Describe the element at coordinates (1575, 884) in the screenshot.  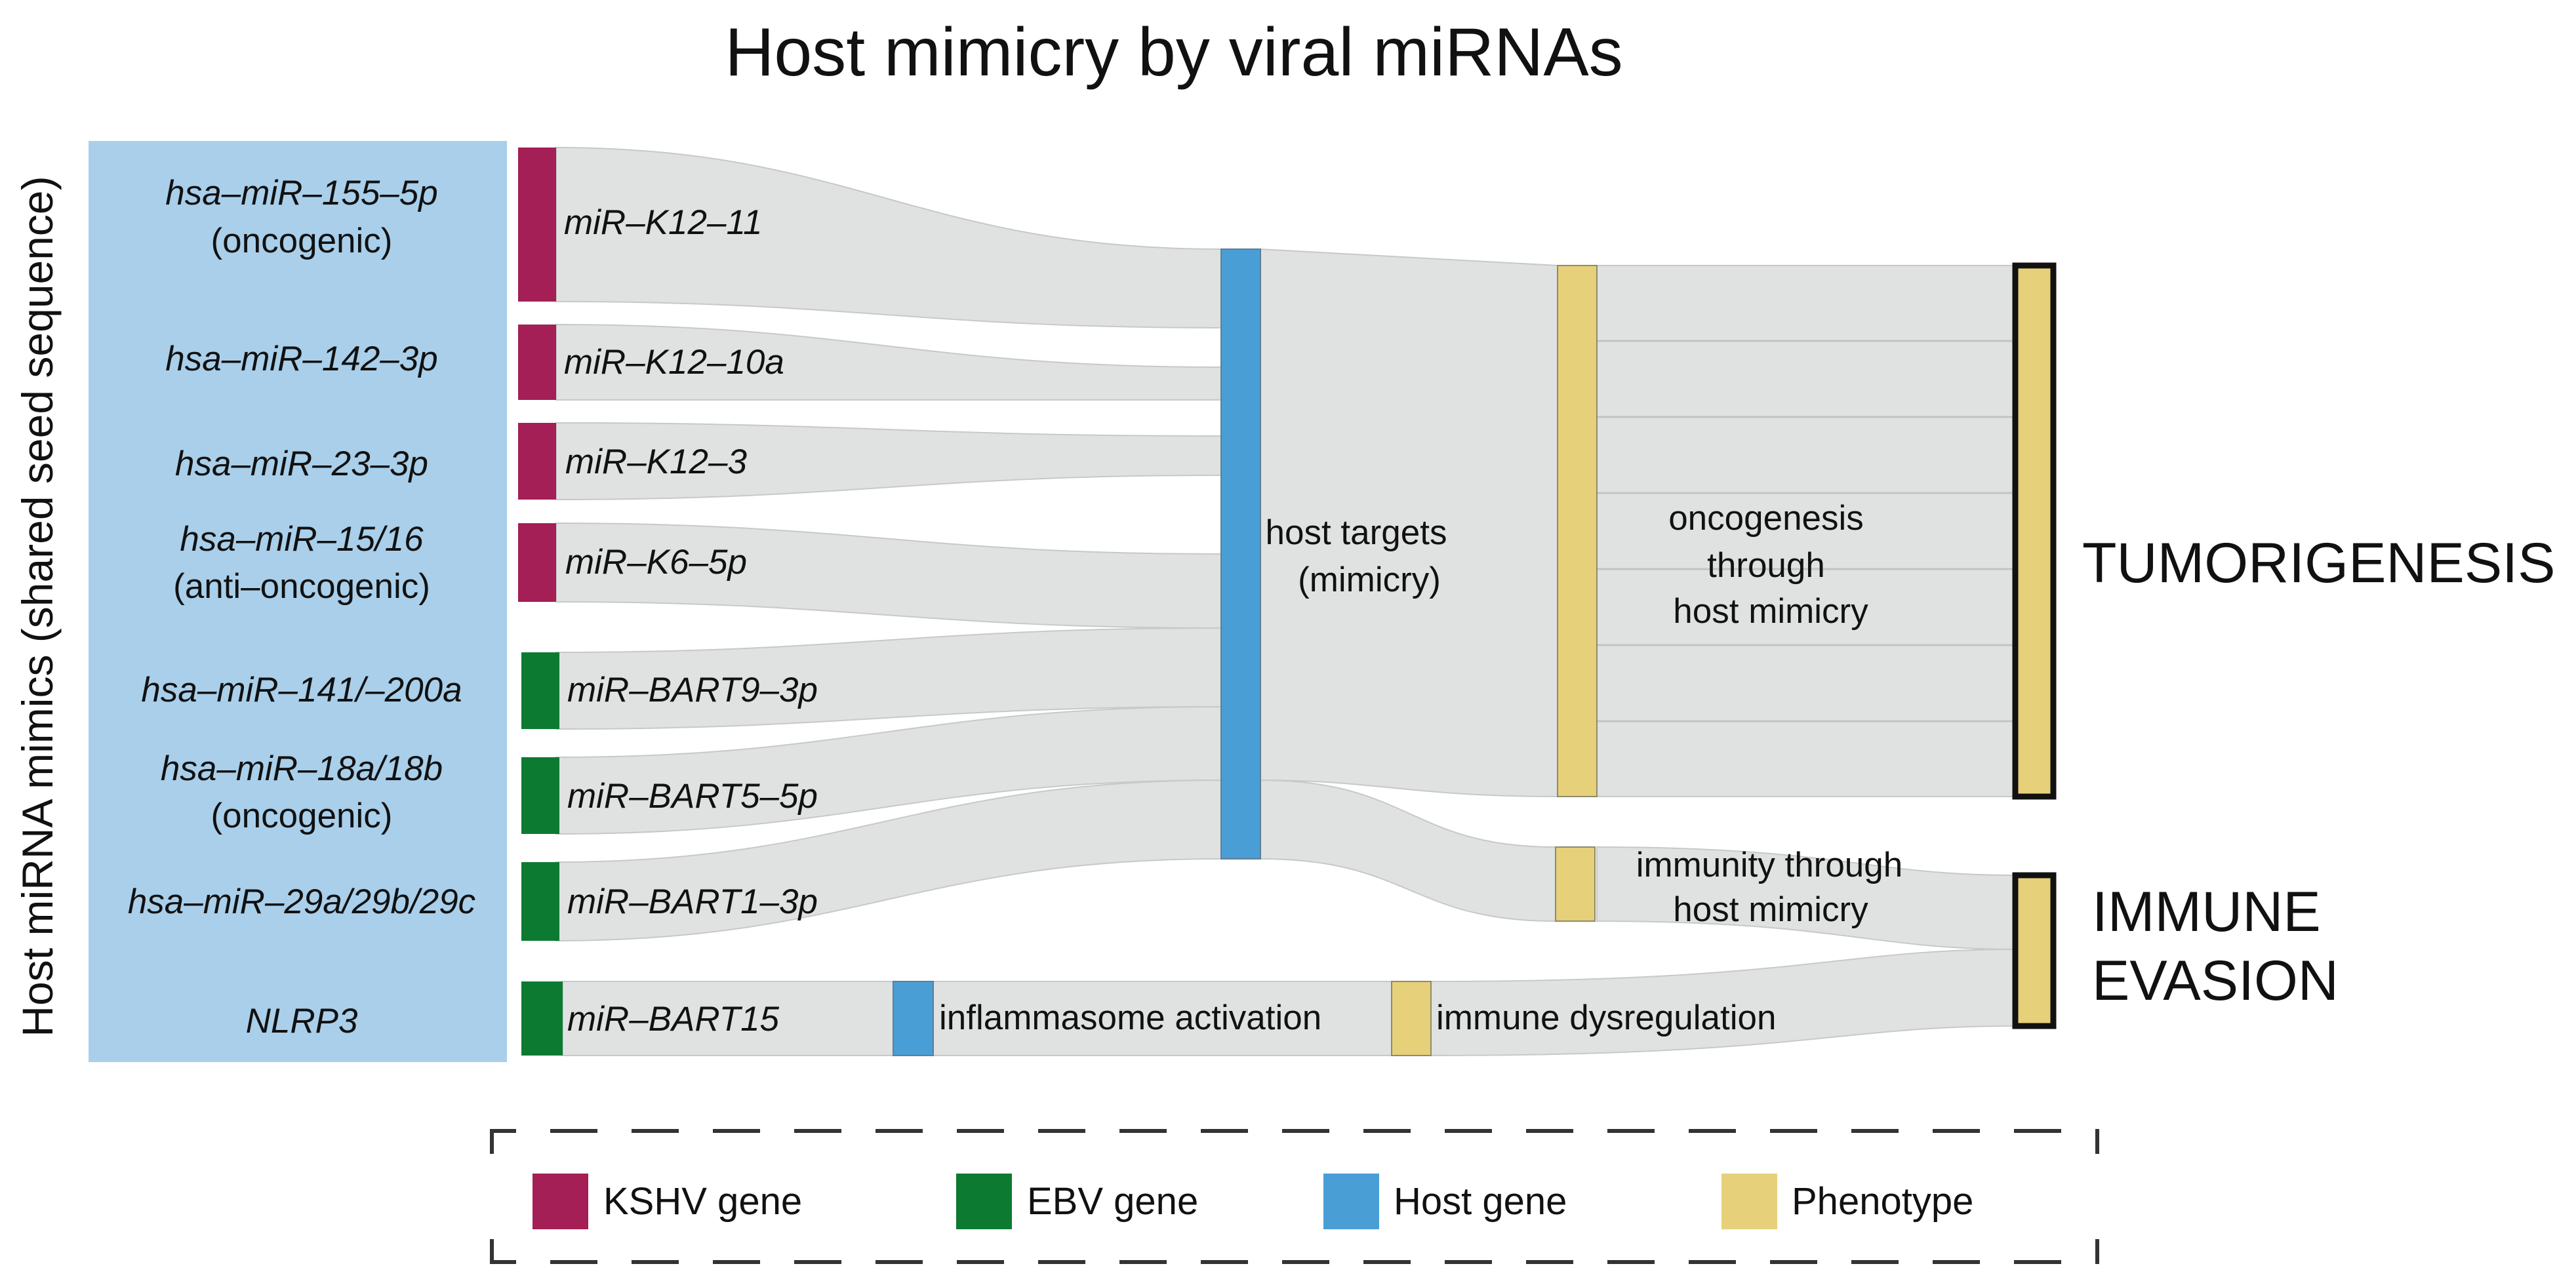
I see `immunity-node` at that location.